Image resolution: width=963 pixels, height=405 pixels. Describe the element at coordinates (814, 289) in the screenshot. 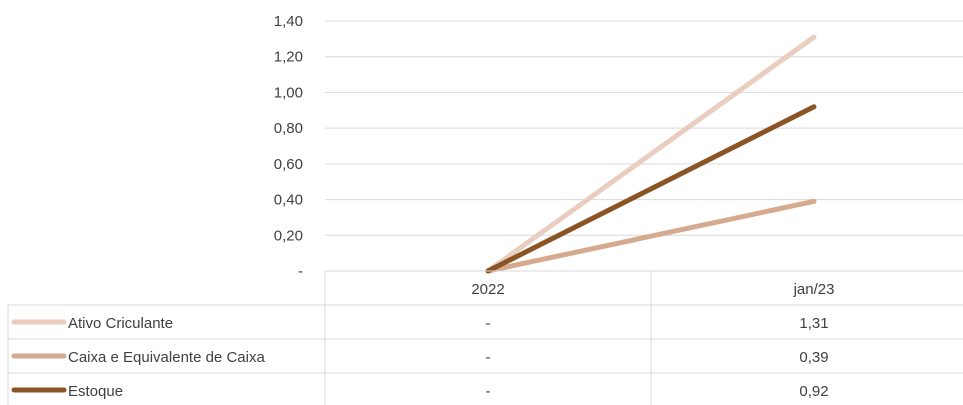

I see `x-category-label: jan/23` at that location.